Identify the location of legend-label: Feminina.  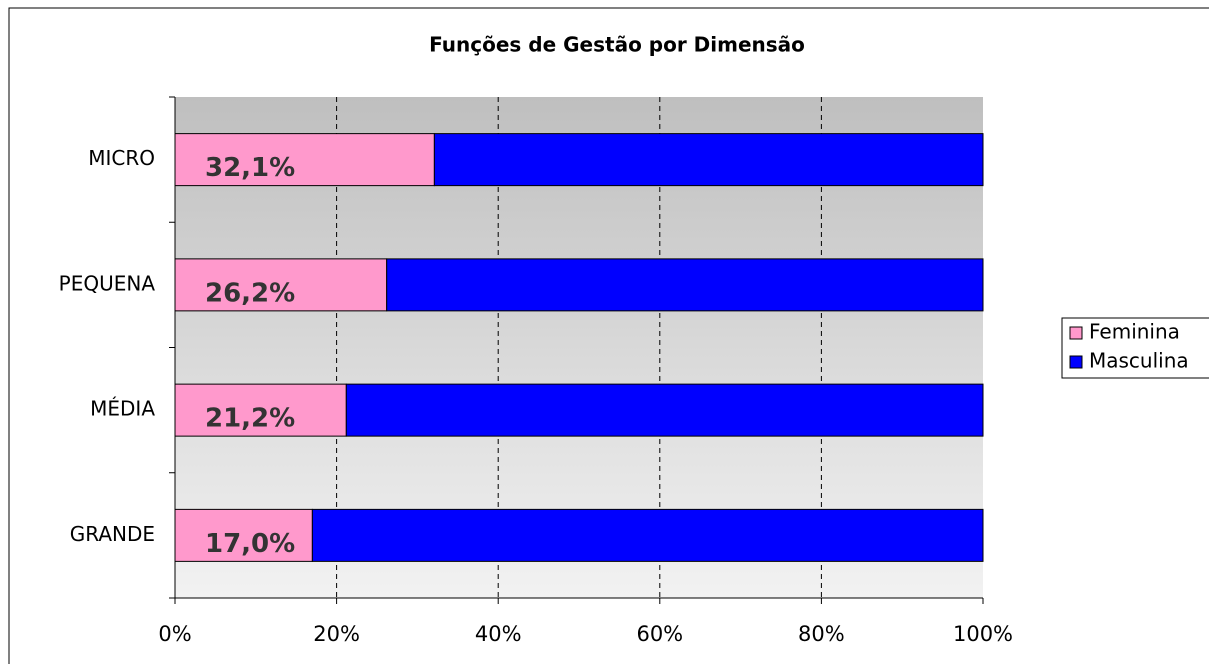
(1134, 332).